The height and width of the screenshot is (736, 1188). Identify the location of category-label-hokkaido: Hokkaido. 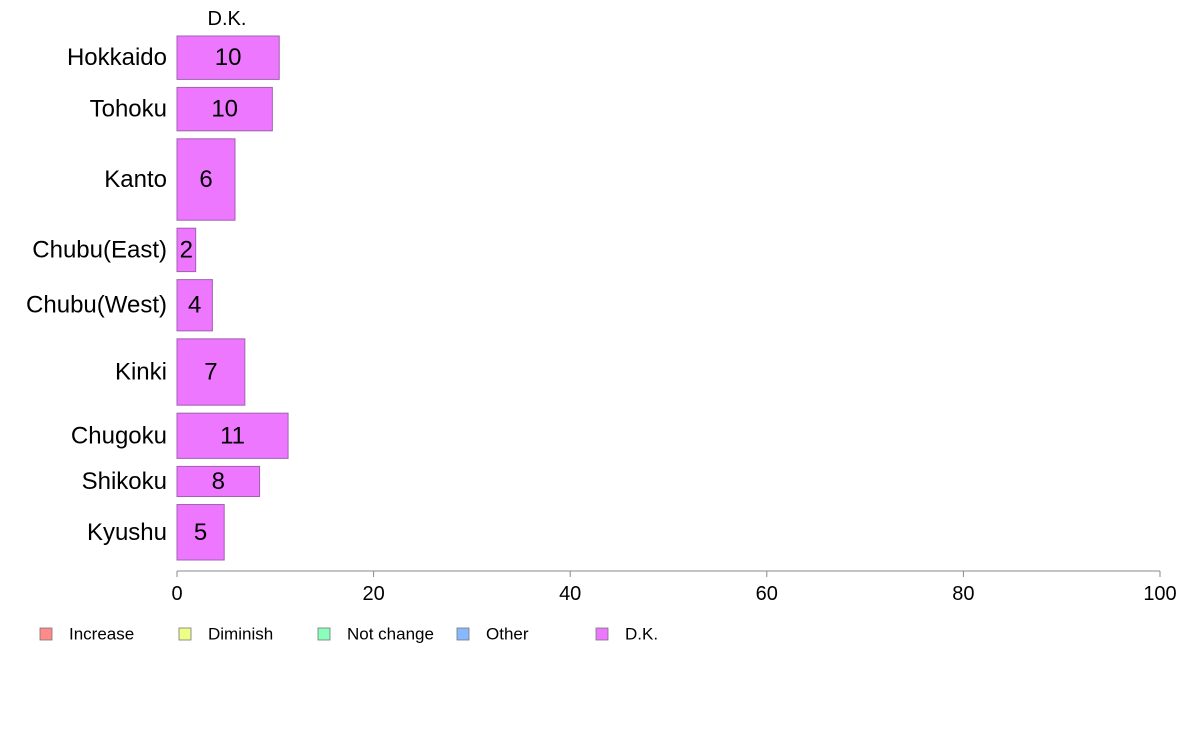
(117, 57).